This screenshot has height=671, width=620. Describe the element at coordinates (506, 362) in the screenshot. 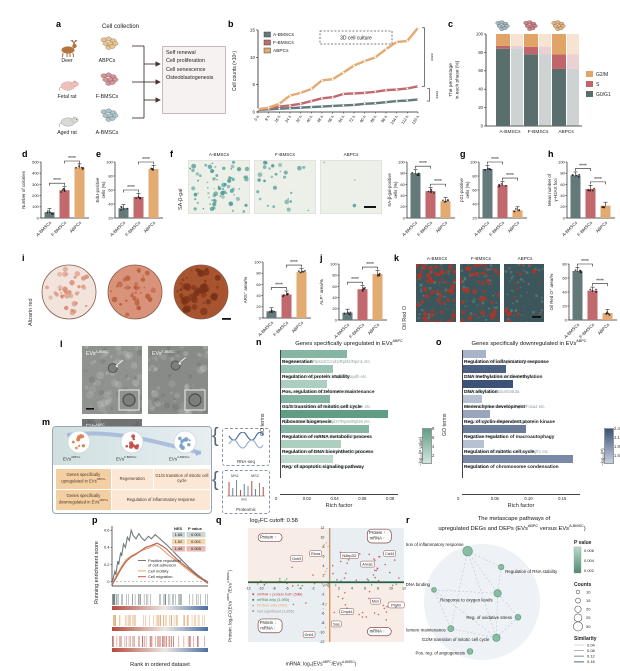

I see `go-term-label: Regulation of inflammatory response` at that location.